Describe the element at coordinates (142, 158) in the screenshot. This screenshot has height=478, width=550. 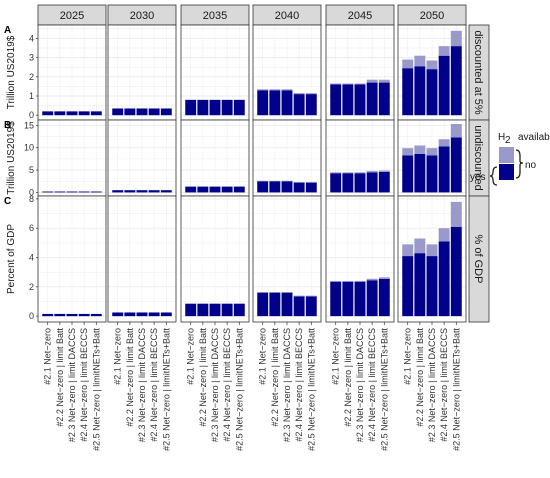
I see `panel-B-2030` at that location.